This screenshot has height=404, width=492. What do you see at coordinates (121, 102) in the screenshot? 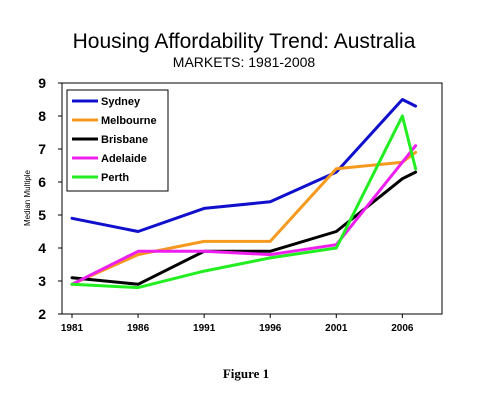
I see `legend-label-sydney: Sydney` at bounding box center [121, 102].